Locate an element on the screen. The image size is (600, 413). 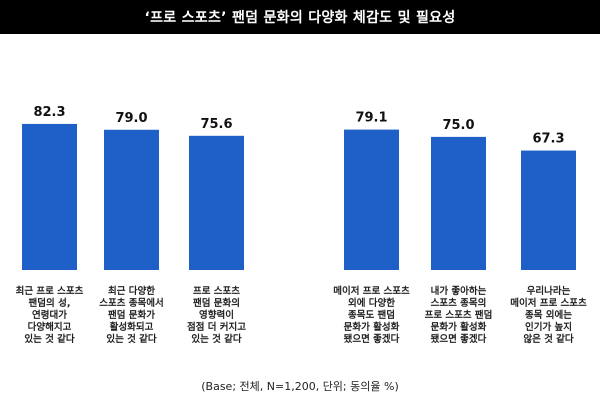
title-bar: ‘프로 스포츠’ 팬덤 문화의 다양화 체감도 및 필요성 is located at coordinates (300, 17).